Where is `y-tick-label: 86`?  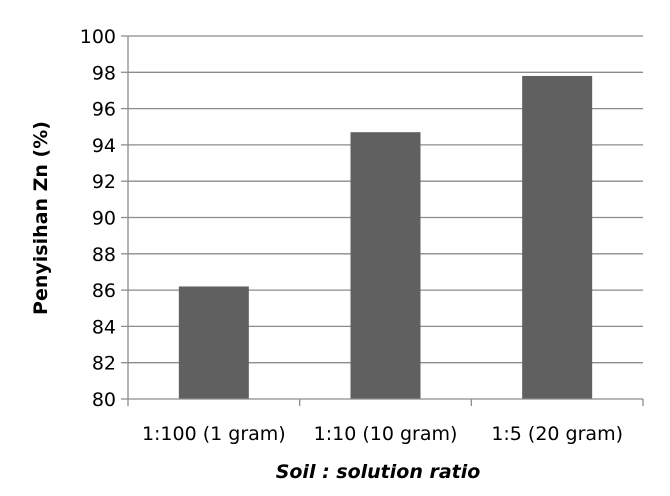 y-tick-label: 86 is located at coordinates (104, 291).